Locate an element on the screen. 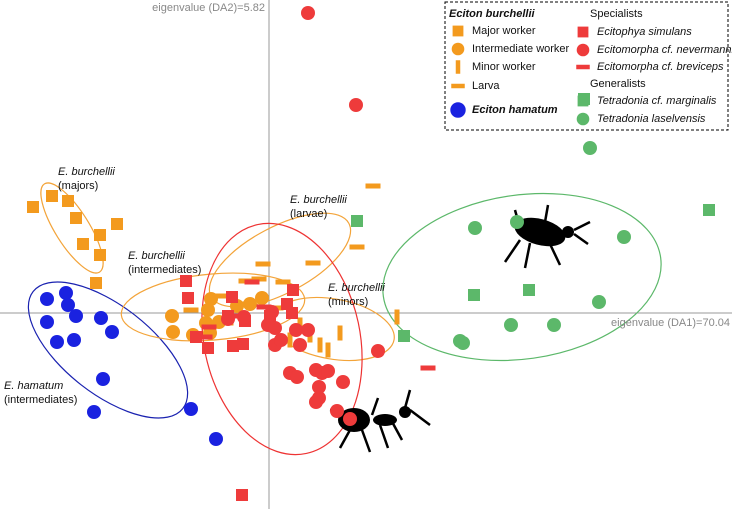  legend-label: Larva is located at coordinates (486, 86).